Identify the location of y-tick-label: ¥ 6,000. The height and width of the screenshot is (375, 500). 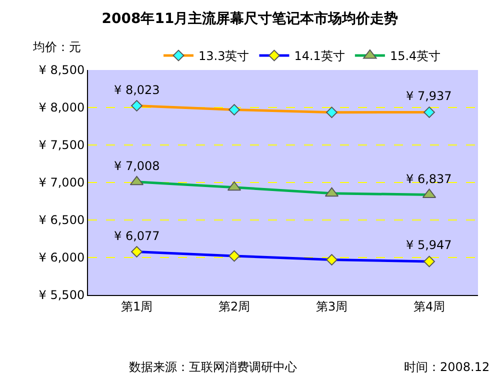
(61, 257).